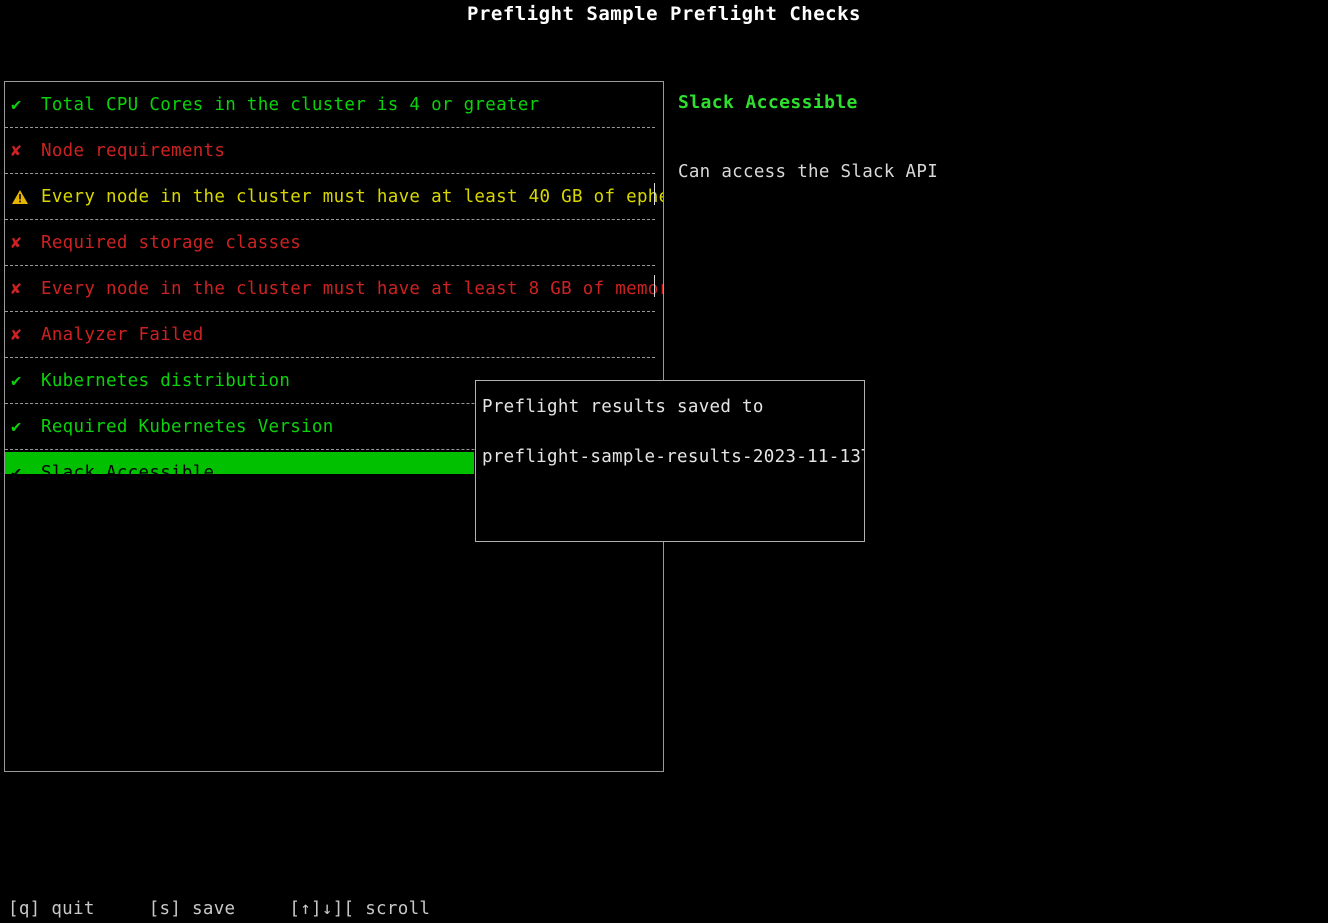 This screenshot has height=923, width=1328. What do you see at coordinates (360, 909) in the screenshot?
I see `keybinding: [↑]↓][ scroll` at bounding box center [360, 909].